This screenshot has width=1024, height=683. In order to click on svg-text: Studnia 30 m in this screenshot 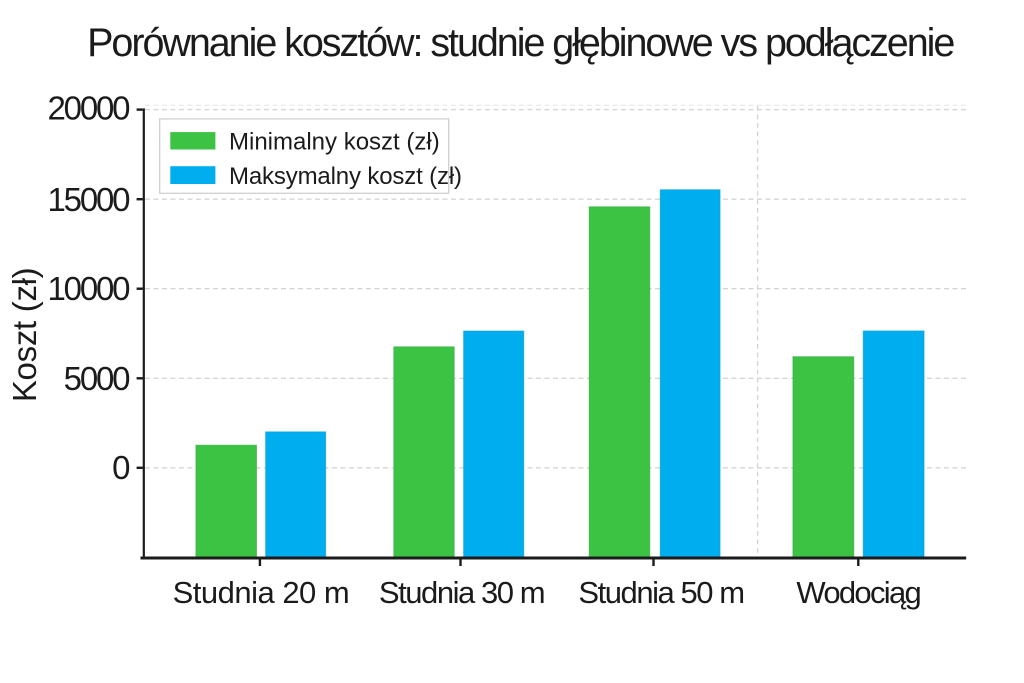, I will do `click(461, 592)`.